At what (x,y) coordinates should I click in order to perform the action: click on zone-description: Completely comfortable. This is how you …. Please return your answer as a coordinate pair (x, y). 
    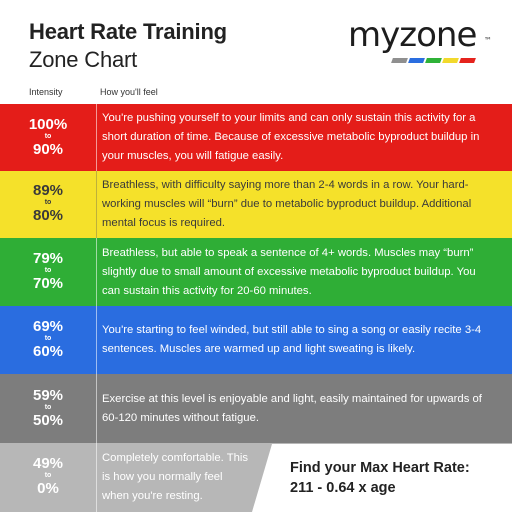
    Looking at the image, I should click on (174, 477).